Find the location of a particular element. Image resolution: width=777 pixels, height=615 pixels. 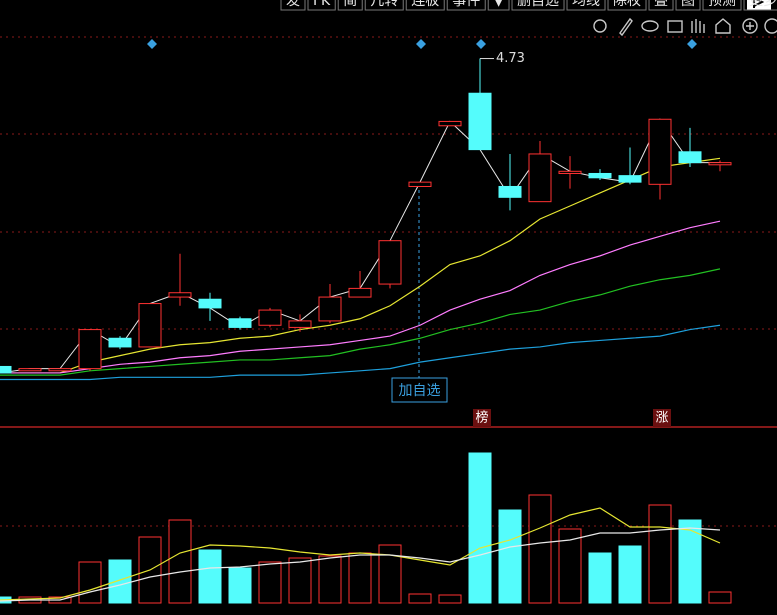

flag-button is located at coordinates (759, 5).